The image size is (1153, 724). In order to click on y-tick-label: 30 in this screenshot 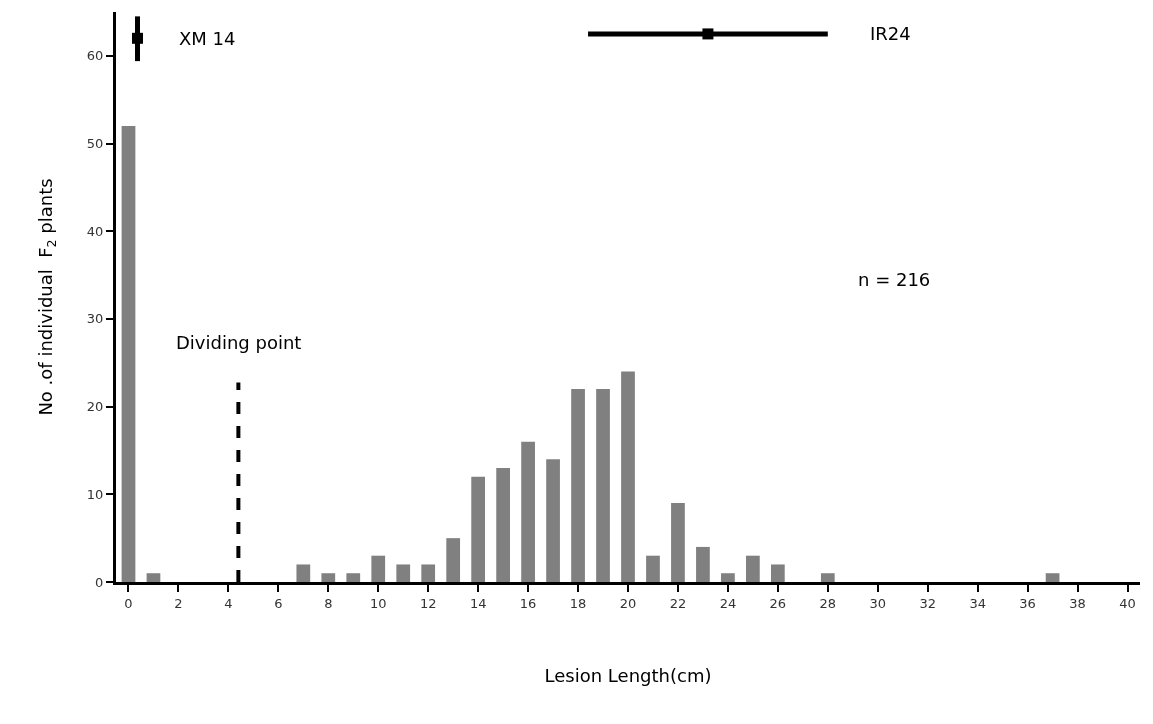, I will do `click(95, 319)`.